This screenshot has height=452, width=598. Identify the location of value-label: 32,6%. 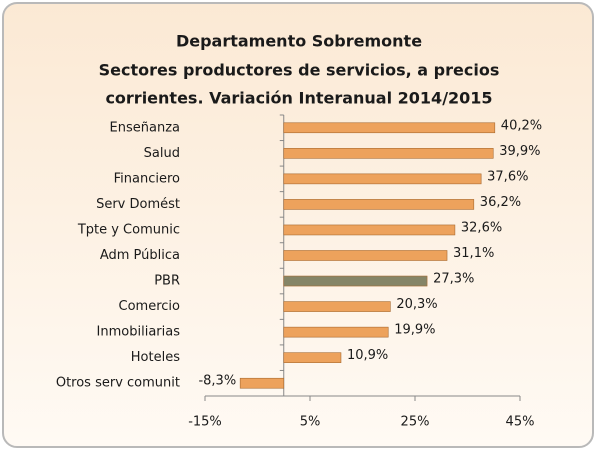
(481, 227).